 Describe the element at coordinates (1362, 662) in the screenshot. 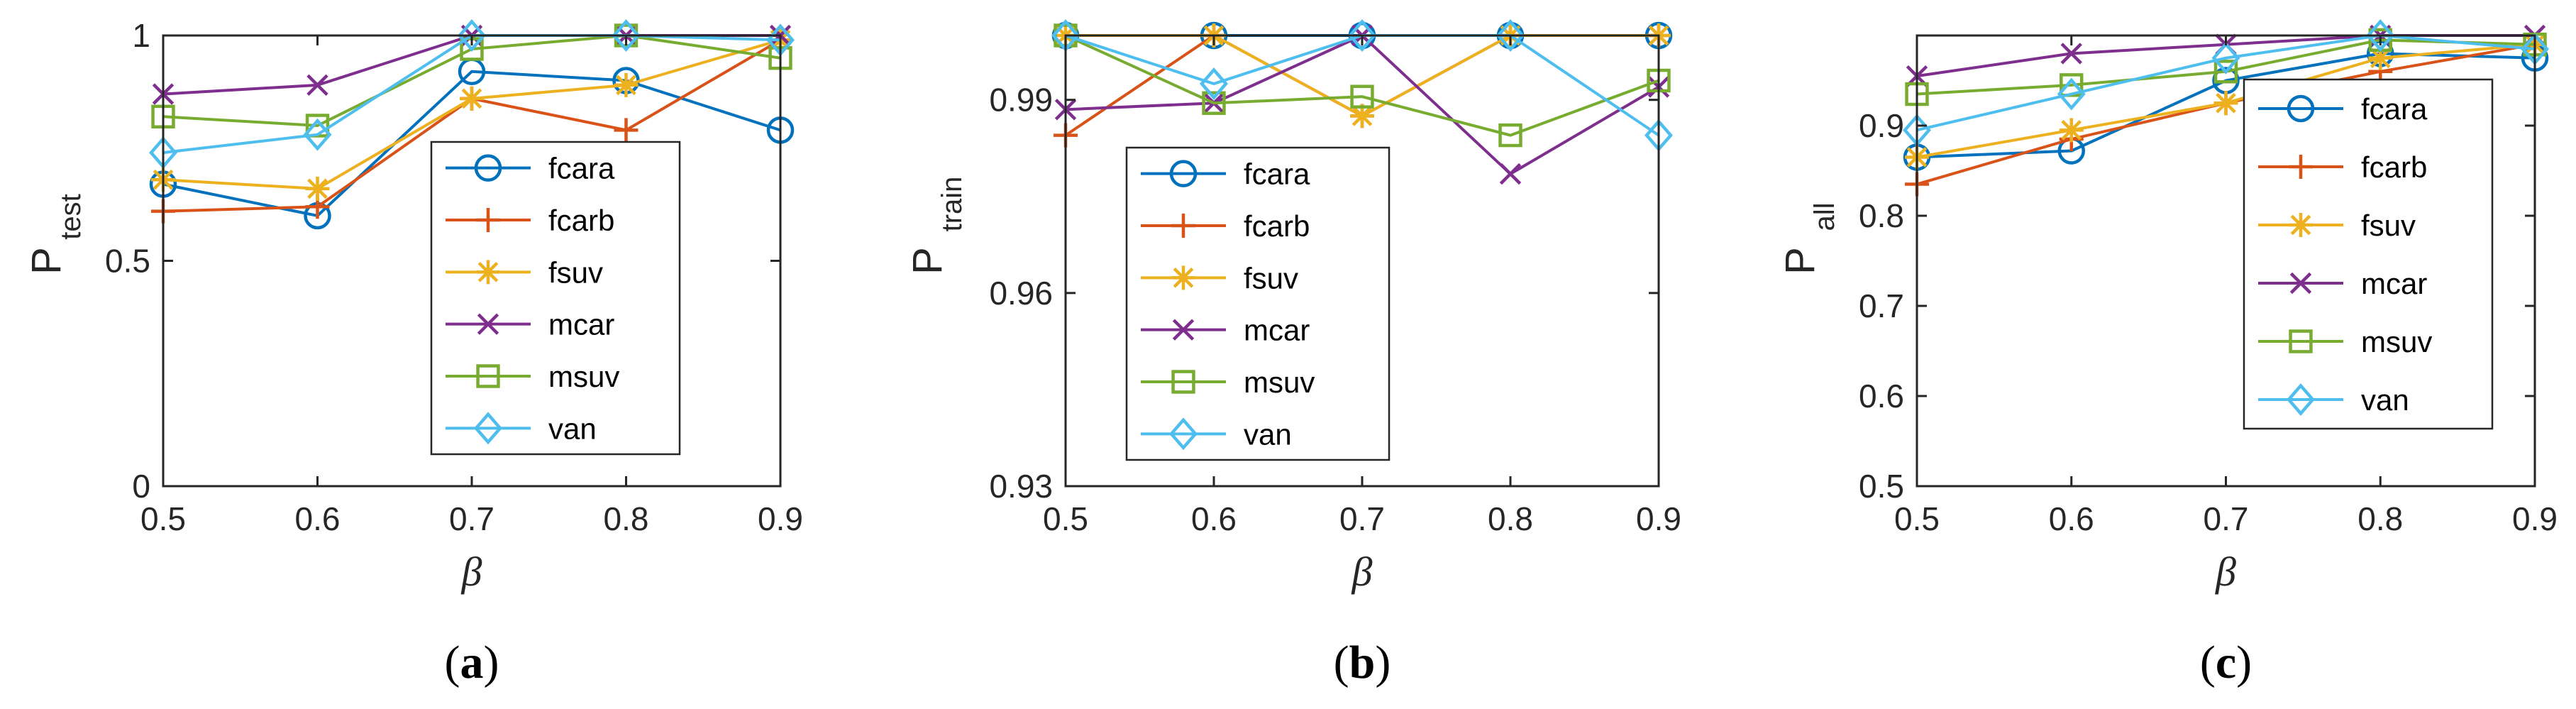

I see `panel-label: (b)` at that location.